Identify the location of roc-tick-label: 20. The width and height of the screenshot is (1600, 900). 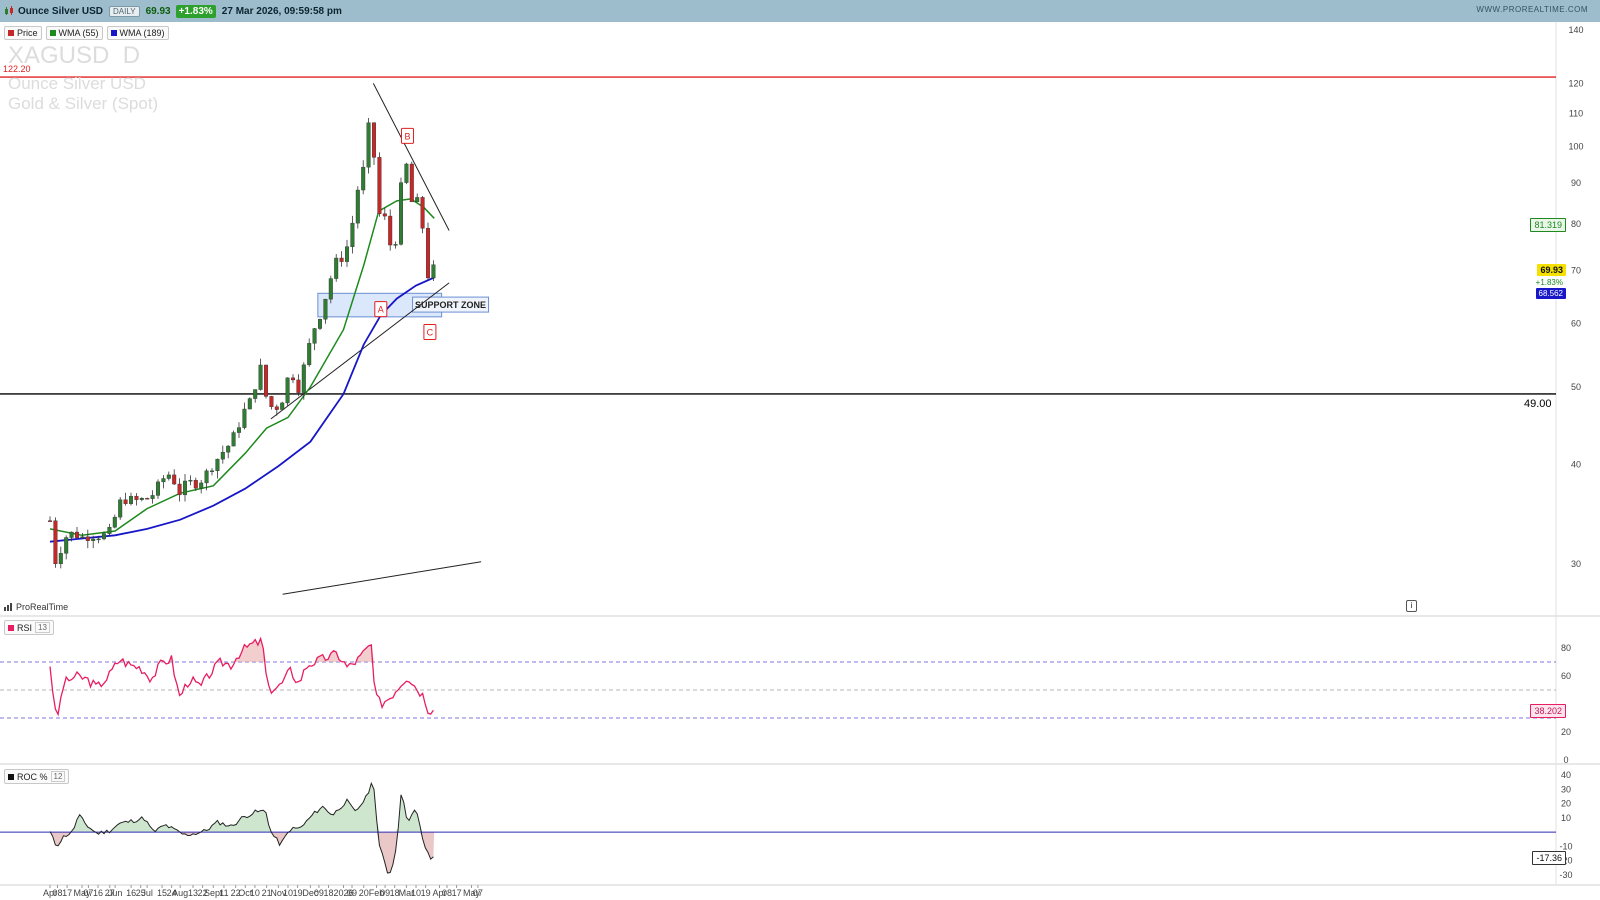
(1566, 804).